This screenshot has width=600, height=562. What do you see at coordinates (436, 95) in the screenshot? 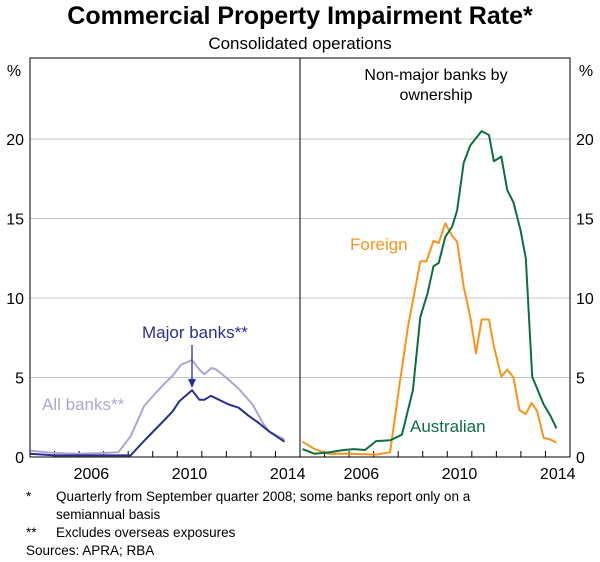
I see `panel-title-line2: ownership` at bounding box center [436, 95].